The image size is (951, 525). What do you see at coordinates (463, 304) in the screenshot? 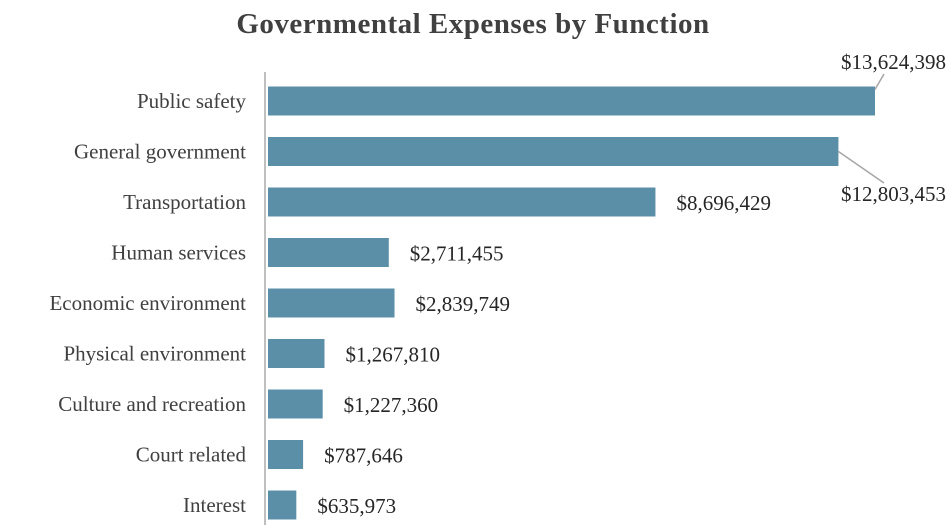
I see `value-label: $2,839,749` at bounding box center [463, 304].